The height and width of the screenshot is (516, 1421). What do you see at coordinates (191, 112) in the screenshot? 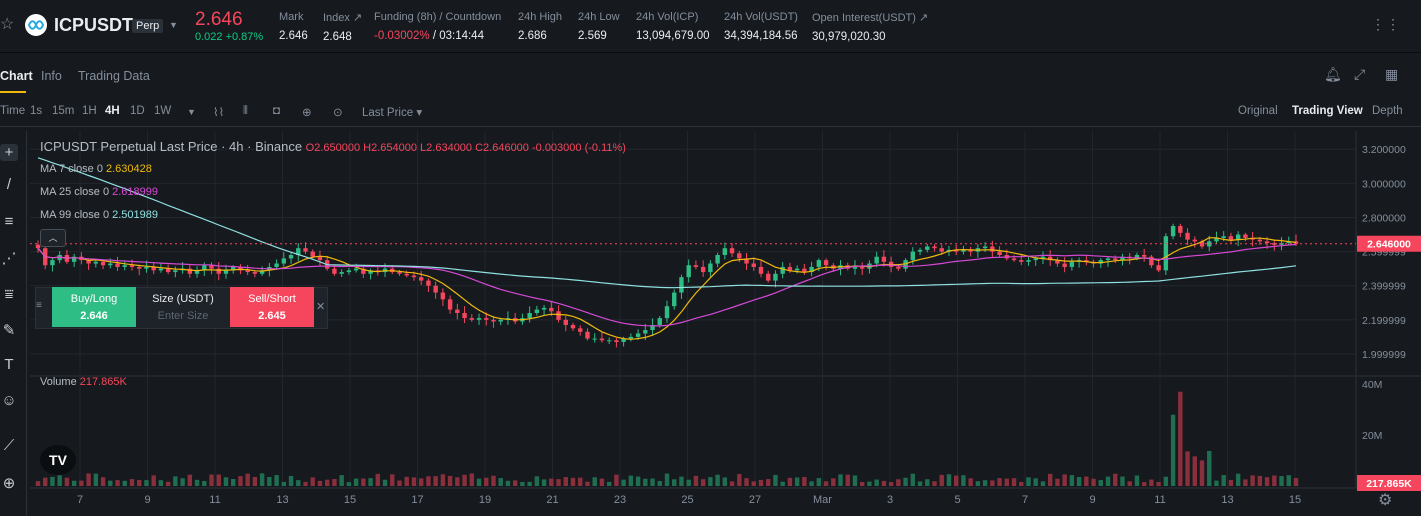
I see `more-intervals-icon: ▼` at bounding box center [191, 112].